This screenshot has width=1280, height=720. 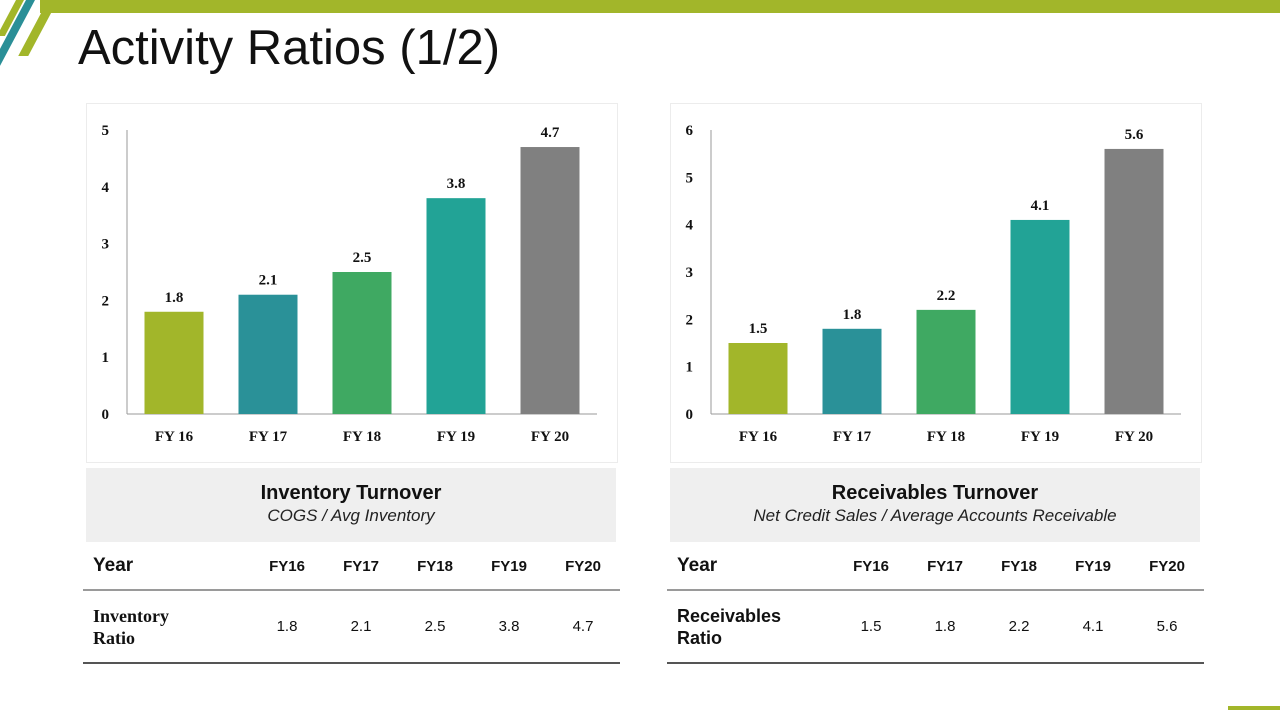 I want to click on data-label: 3.8, so click(x=456, y=184).